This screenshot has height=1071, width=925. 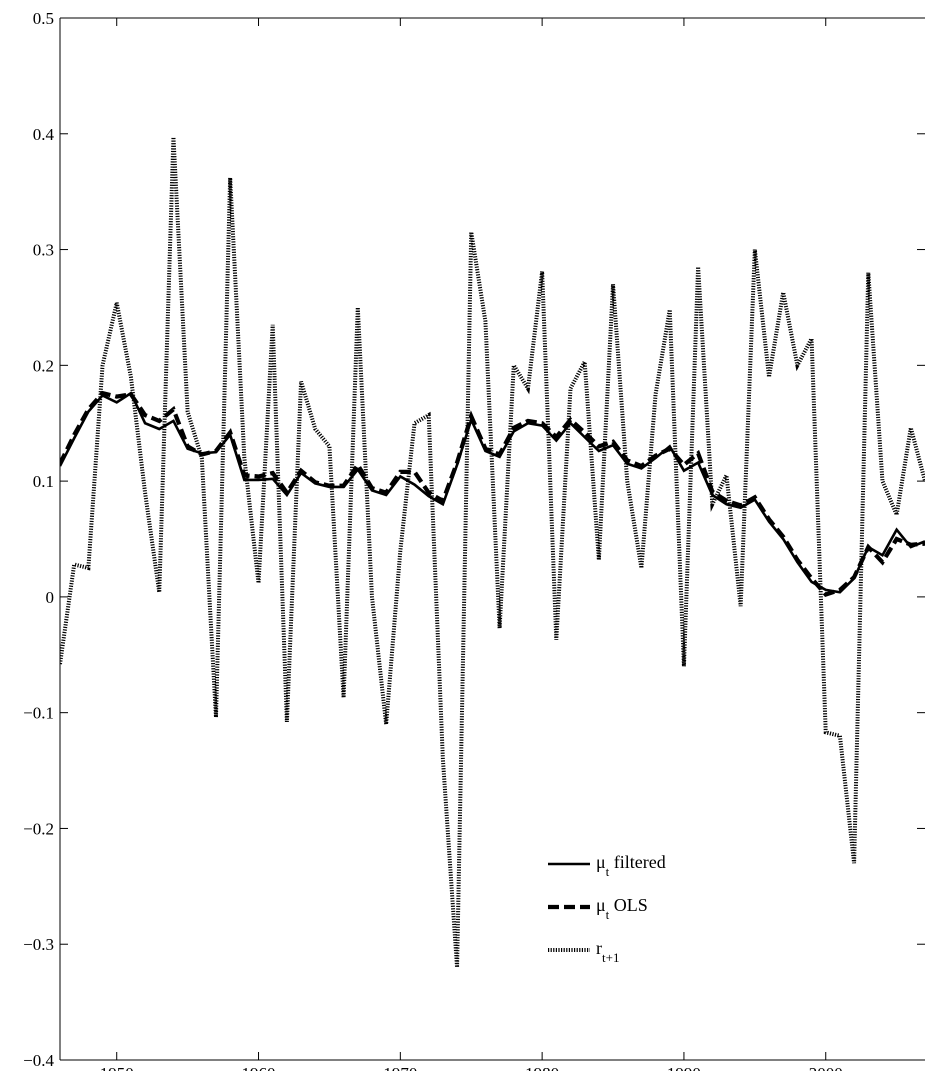 I want to click on x-tick-label: 1990, so click(x=684, y=1067).